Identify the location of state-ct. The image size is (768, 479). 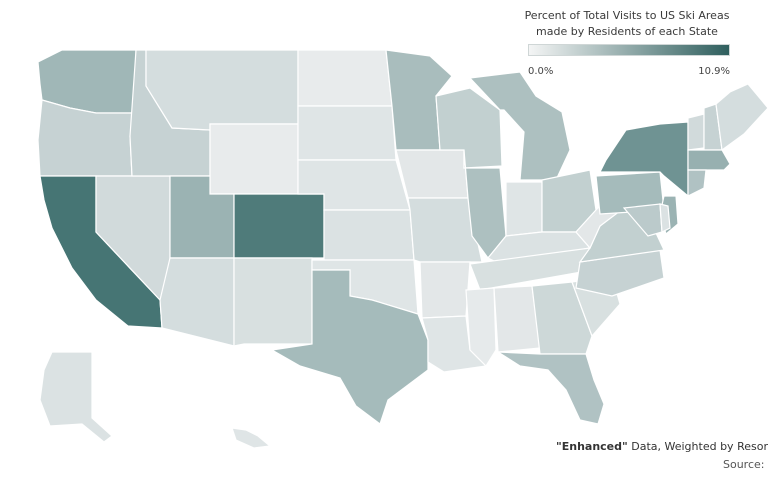
(697, 183).